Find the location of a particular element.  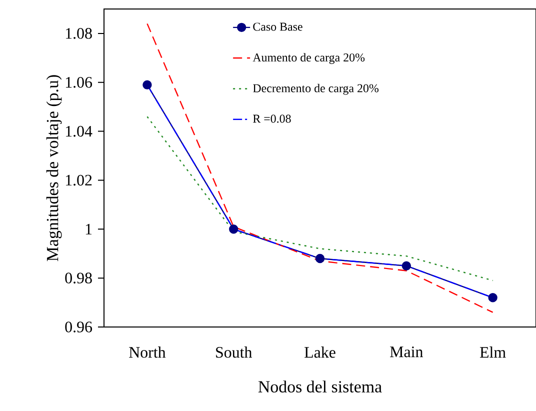

legend-label: Aumento de carga 20% is located at coordinates (308, 58).